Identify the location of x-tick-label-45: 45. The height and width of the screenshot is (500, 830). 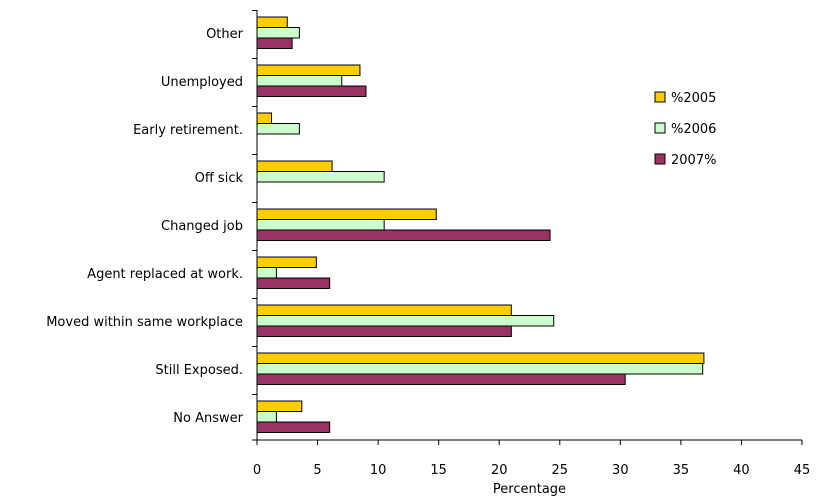
(802, 470).